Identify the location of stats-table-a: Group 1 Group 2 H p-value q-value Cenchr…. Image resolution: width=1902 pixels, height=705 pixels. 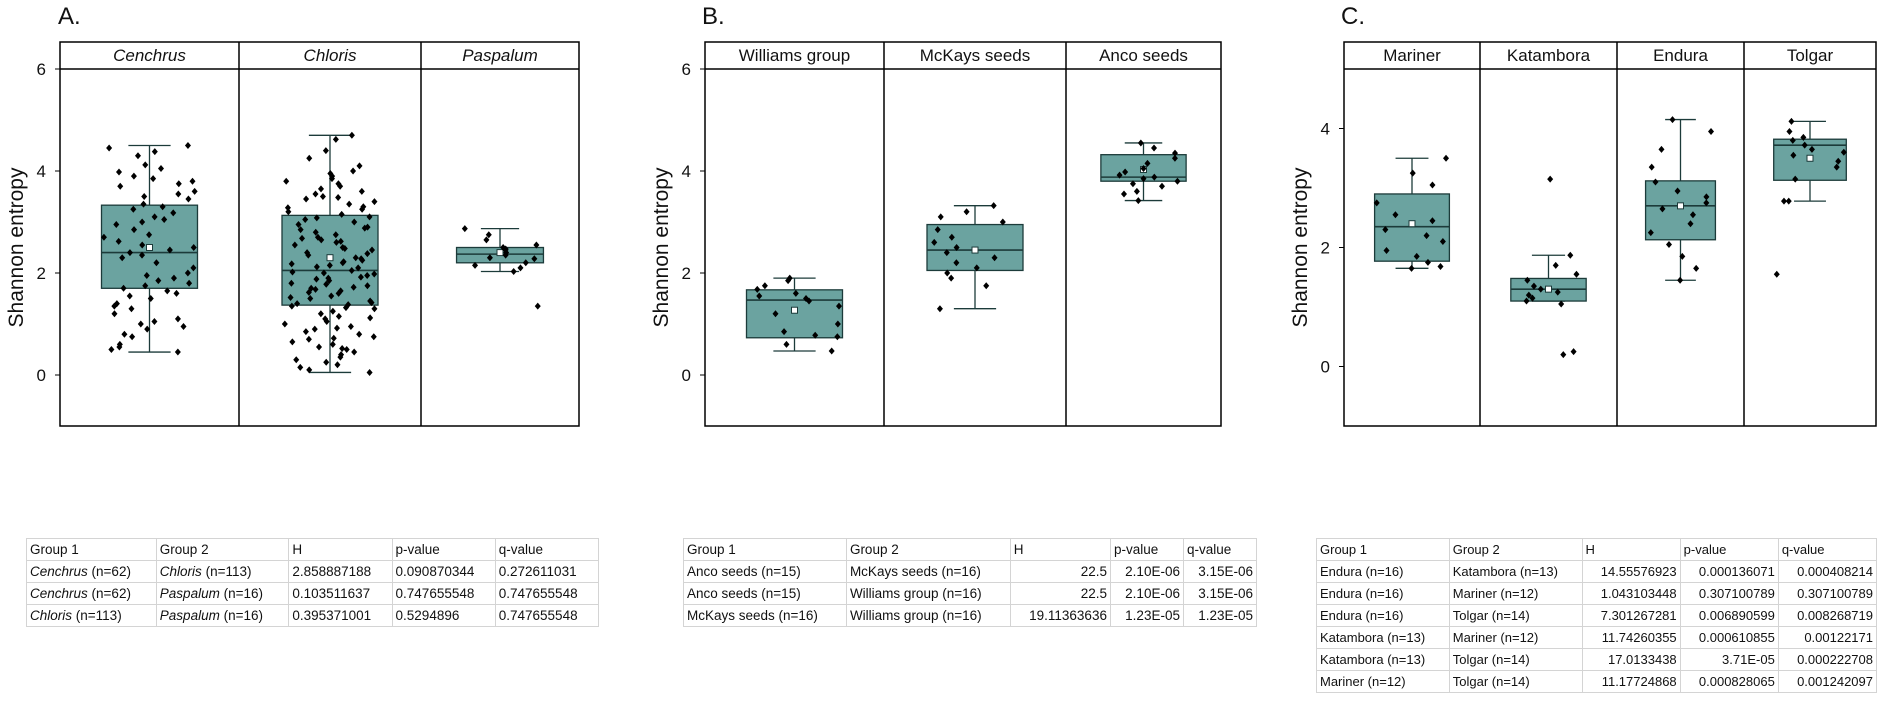
(313, 582).